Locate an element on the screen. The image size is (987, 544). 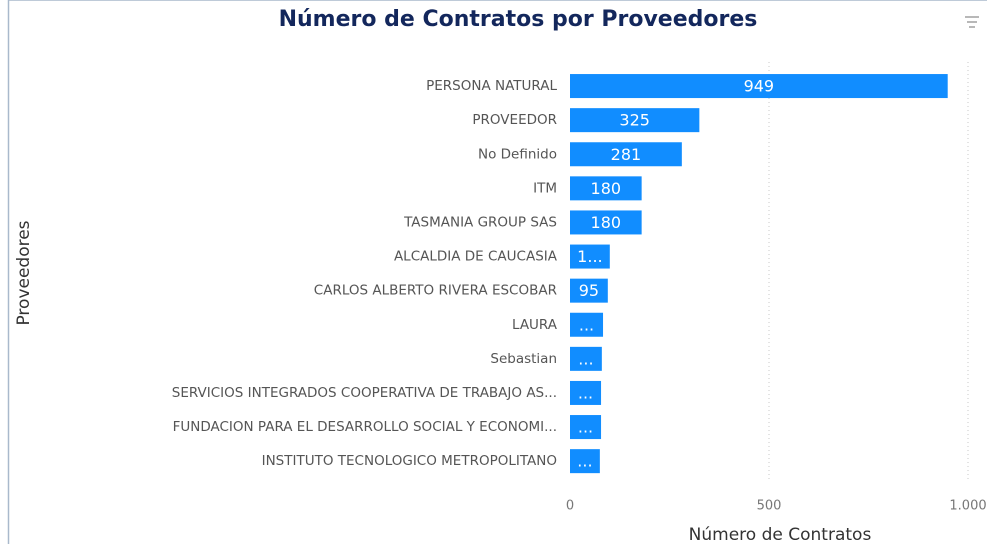
y-tick-label: PERSONA NATURAL is located at coordinates (491, 86).